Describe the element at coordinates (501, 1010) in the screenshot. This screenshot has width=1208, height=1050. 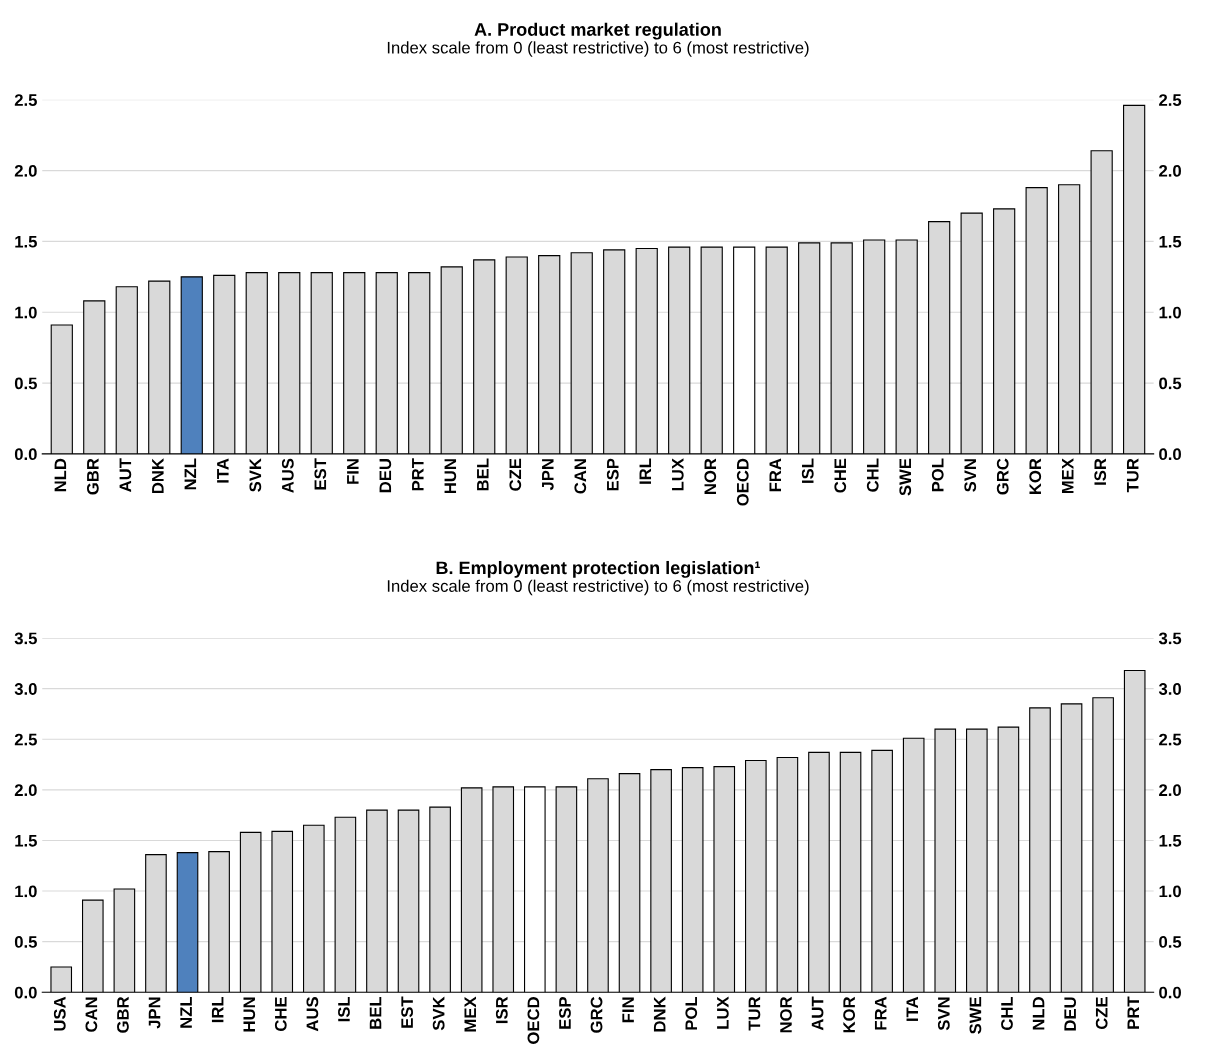
I see `x-tick-label: ISR` at that location.